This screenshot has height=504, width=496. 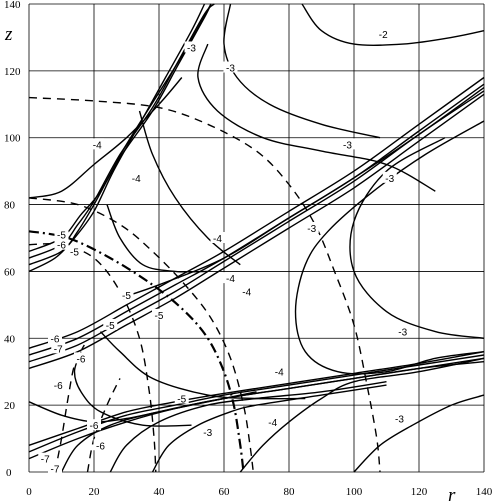 What do you see at coordinates (290, 492) in the screenshot?
I see `x-tick-label: 80` at bounding box center [290, 492].